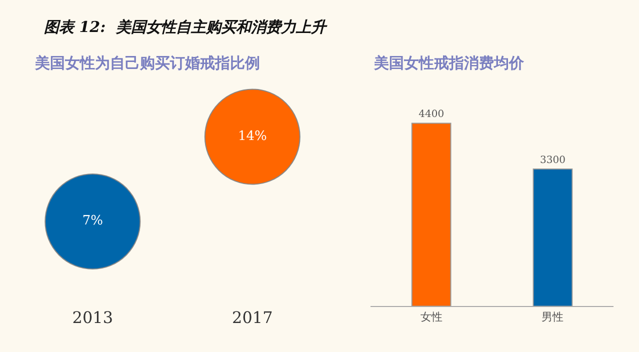  Describe the element at coordinates (553, 160) in the screenshot. I see `data-label: 3300` at that location.